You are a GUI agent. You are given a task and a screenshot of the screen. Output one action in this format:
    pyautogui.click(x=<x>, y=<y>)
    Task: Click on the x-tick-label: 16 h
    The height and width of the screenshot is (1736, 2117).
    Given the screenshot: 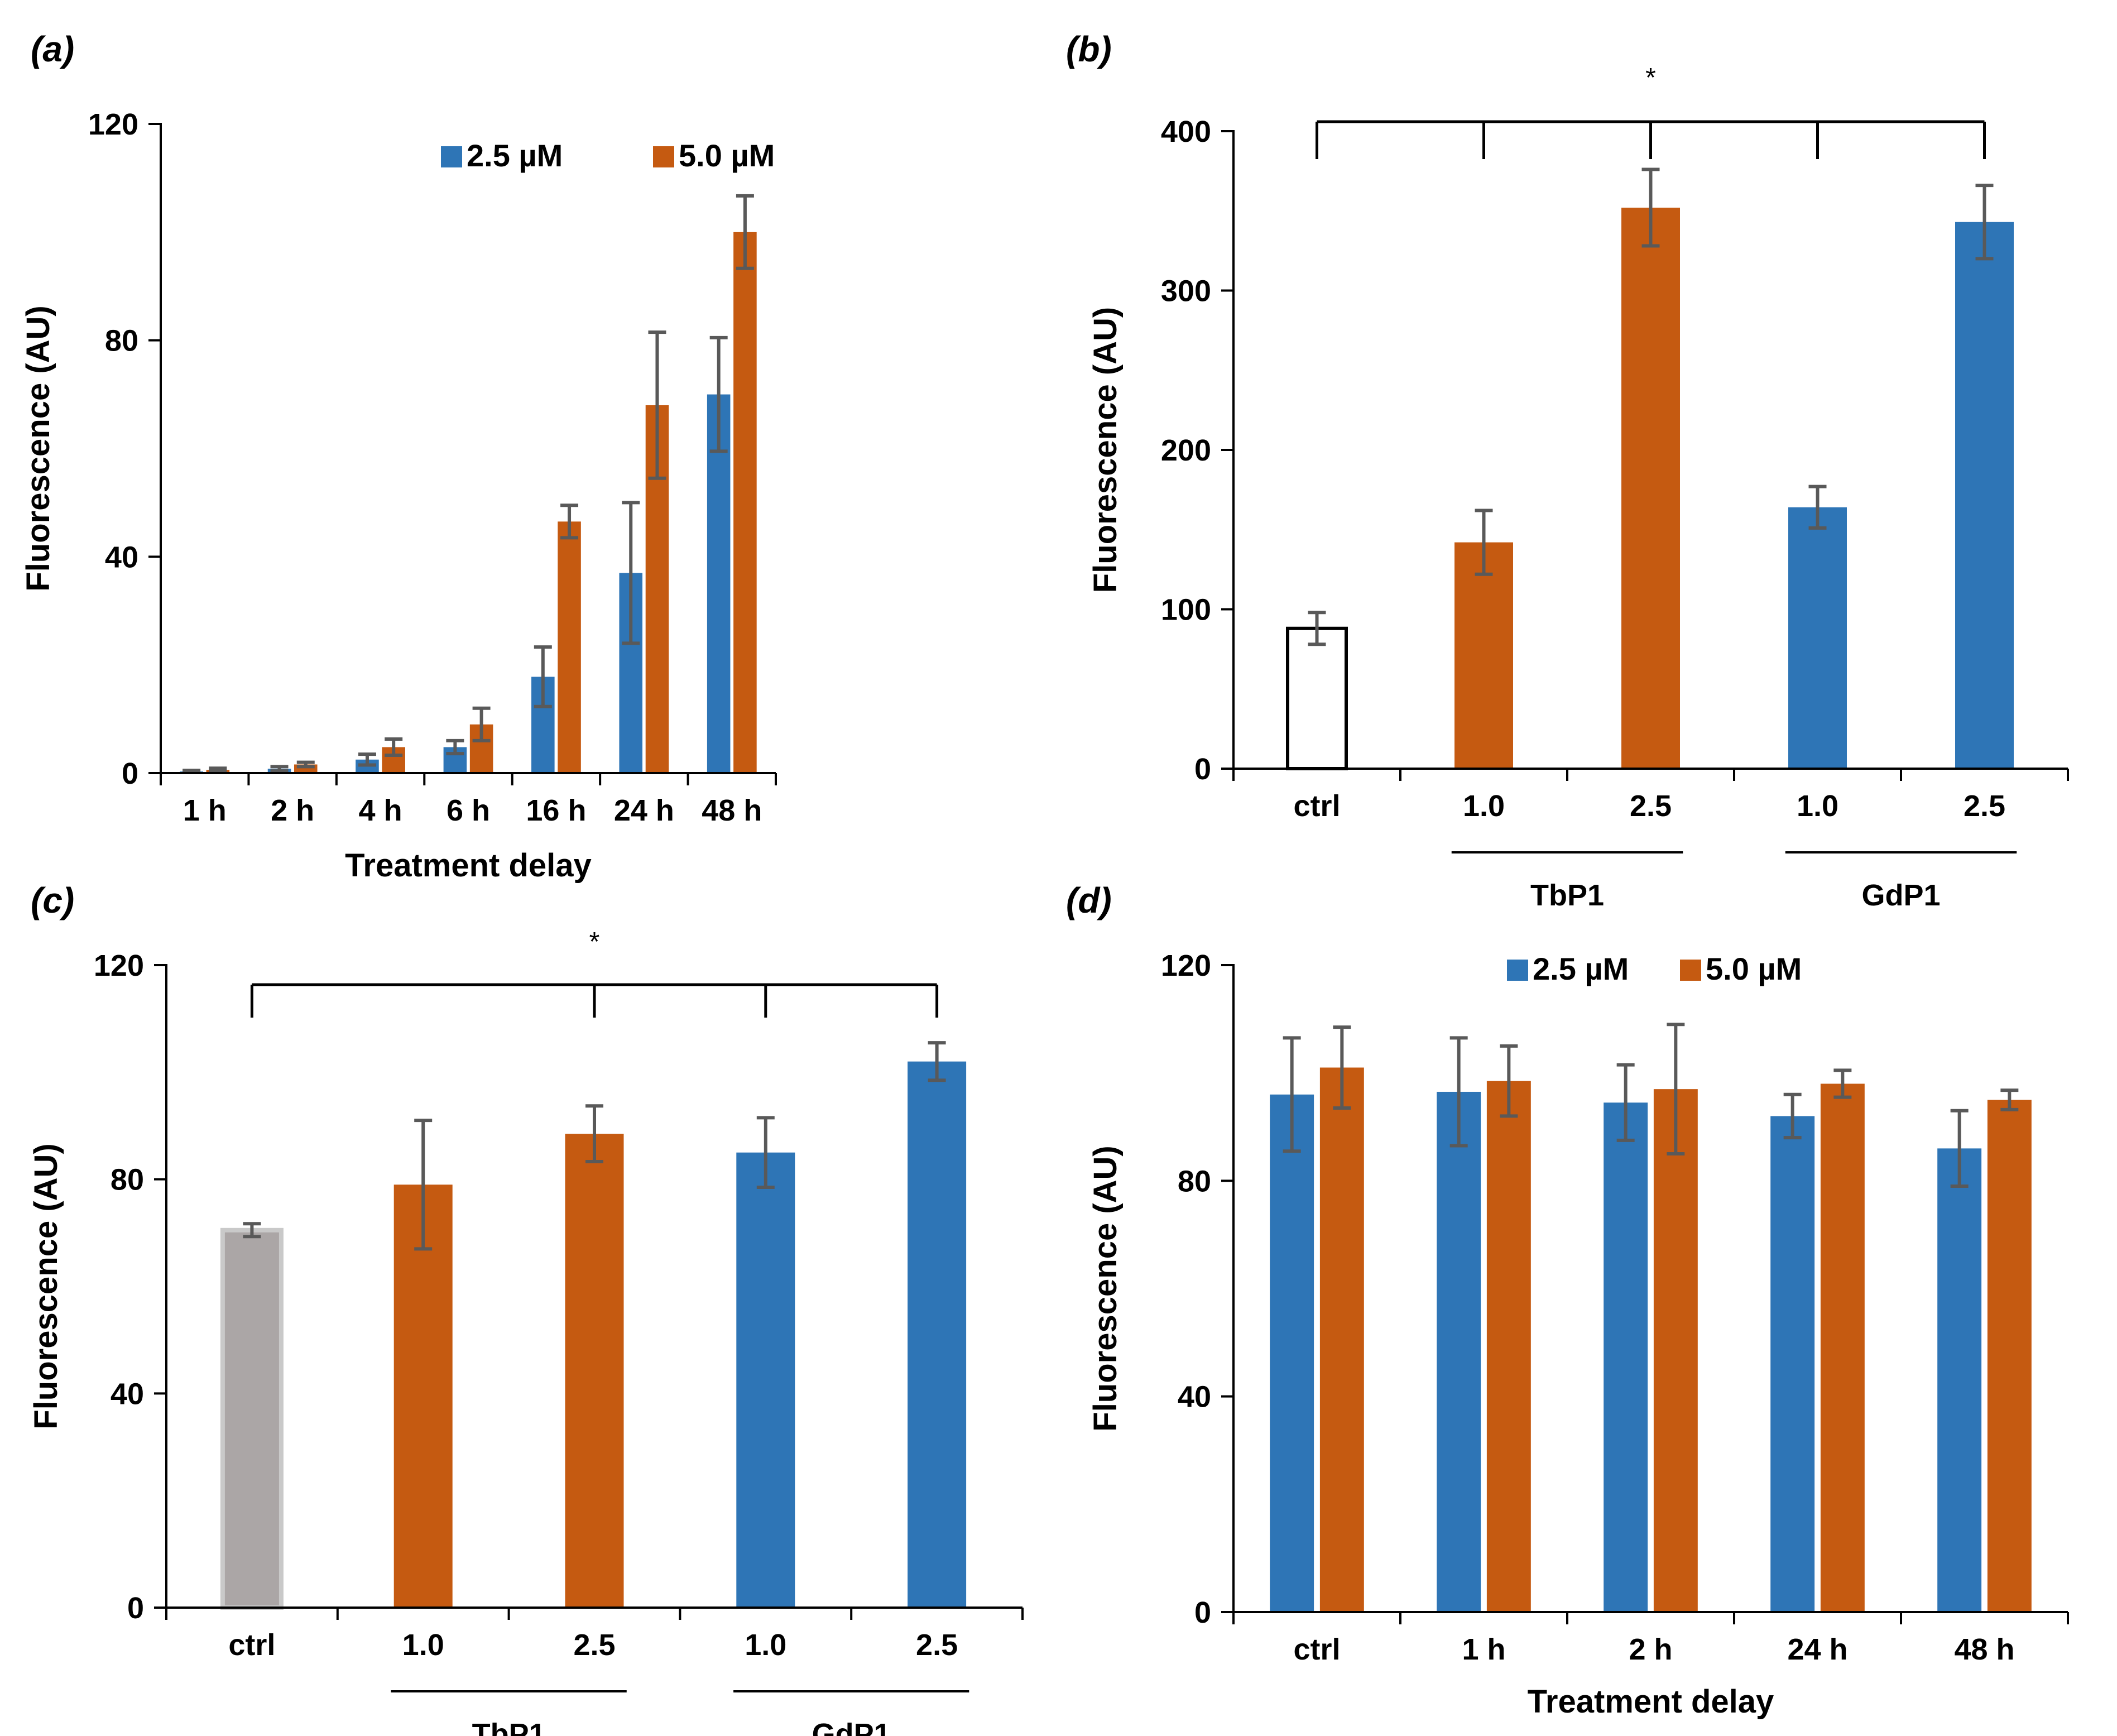 What is the action you would take?
    pyautogui.click(x=556, y=810)
    